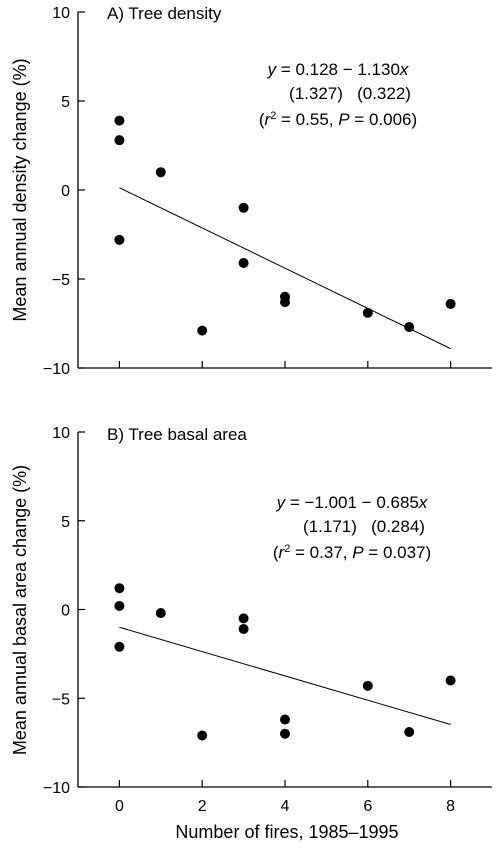 The height and width of the screenshot is (850, 497). Describe the element at coordinates (338, 119) in the screenshot. I see `fit-statistics: (r2 = 0.55, P = 0.006)` at that location.